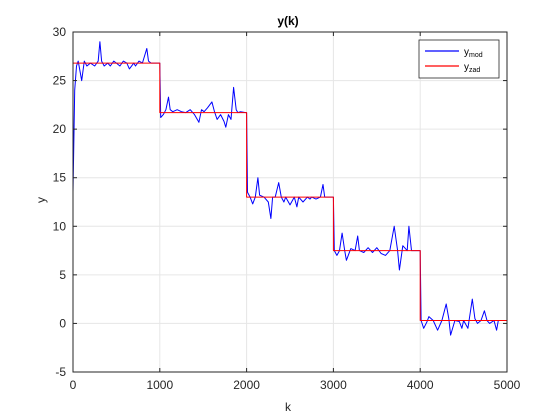  I want to click on legend-label-subscript: zad, so click(474, 70).